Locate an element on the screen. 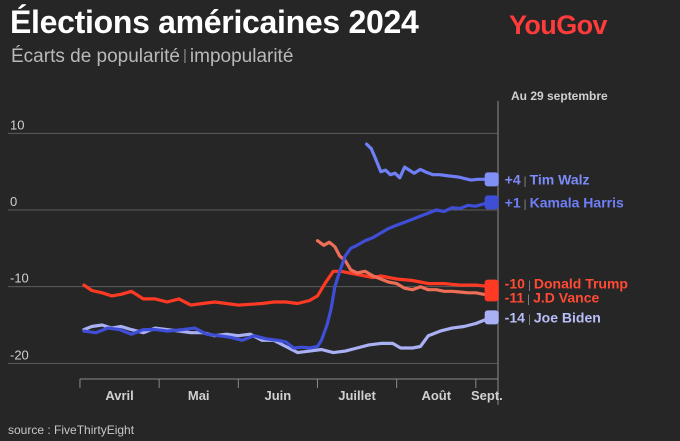  x-tick-label: Juin is located at coordinates (278, 395).